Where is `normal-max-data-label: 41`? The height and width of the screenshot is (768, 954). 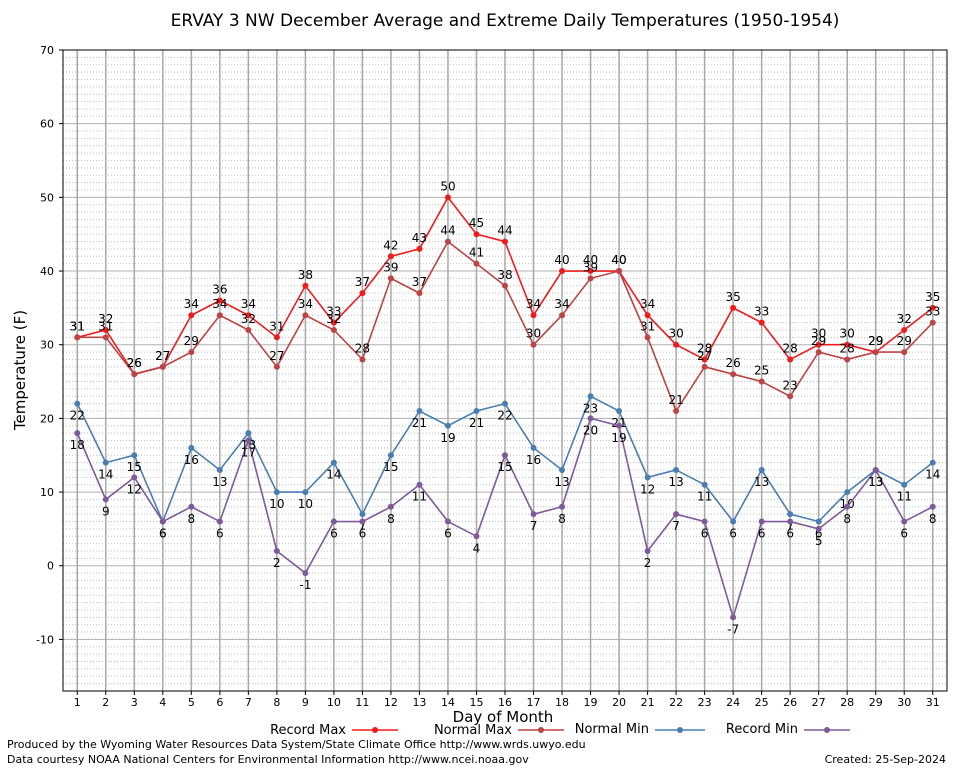 normal-max-data-label: 41 is located at coordinates (476, 253).